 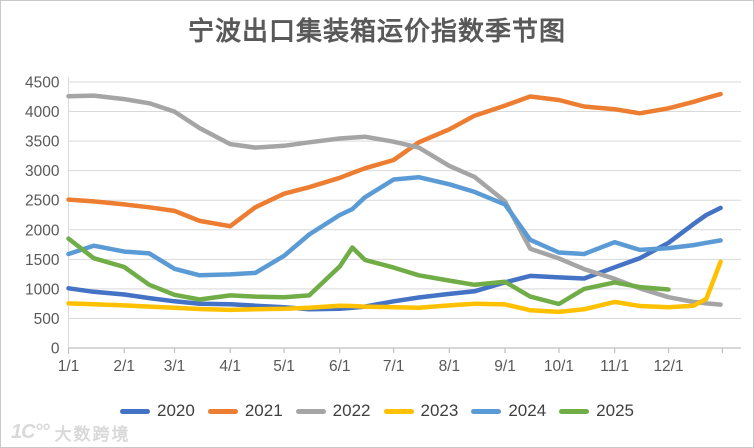 What do you see at coordinates (30, 432) in the screenshot?
I see `watermark-logo-icon: 1C°°` at bounding box center [30, 432].